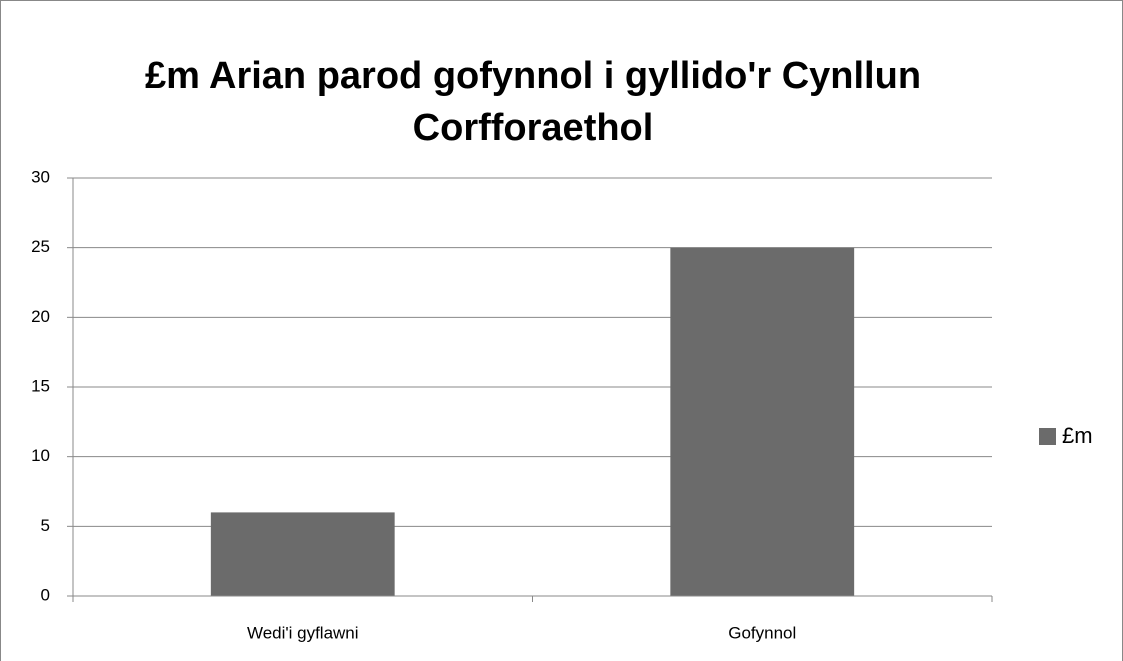  What do you see at coordinates (303, 632) in the screenshot?
I see `x-tick-label: Wedi'i gyflawni` at bounding box center [303, 632].